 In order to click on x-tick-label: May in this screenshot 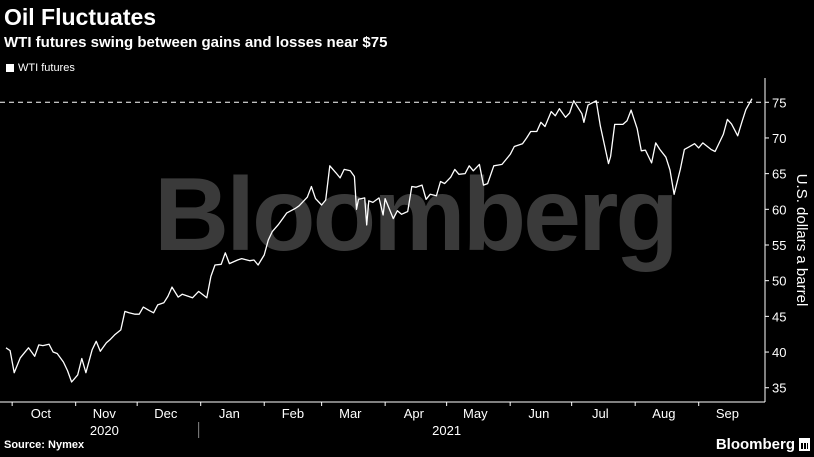, I will do `click(475, 413)`.